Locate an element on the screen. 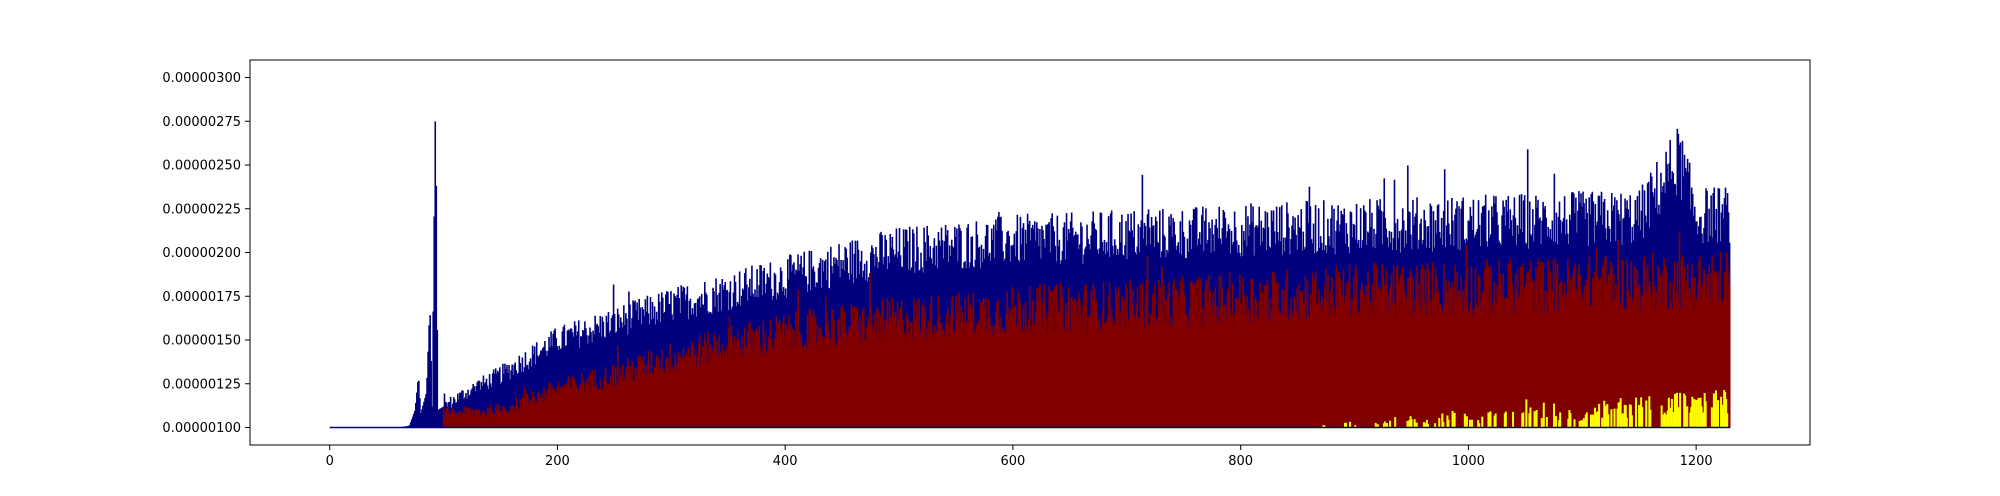 This screenshot has height=496, width=2000. y-tick-label: 0.00000250 is located at coordinates (201, 166).